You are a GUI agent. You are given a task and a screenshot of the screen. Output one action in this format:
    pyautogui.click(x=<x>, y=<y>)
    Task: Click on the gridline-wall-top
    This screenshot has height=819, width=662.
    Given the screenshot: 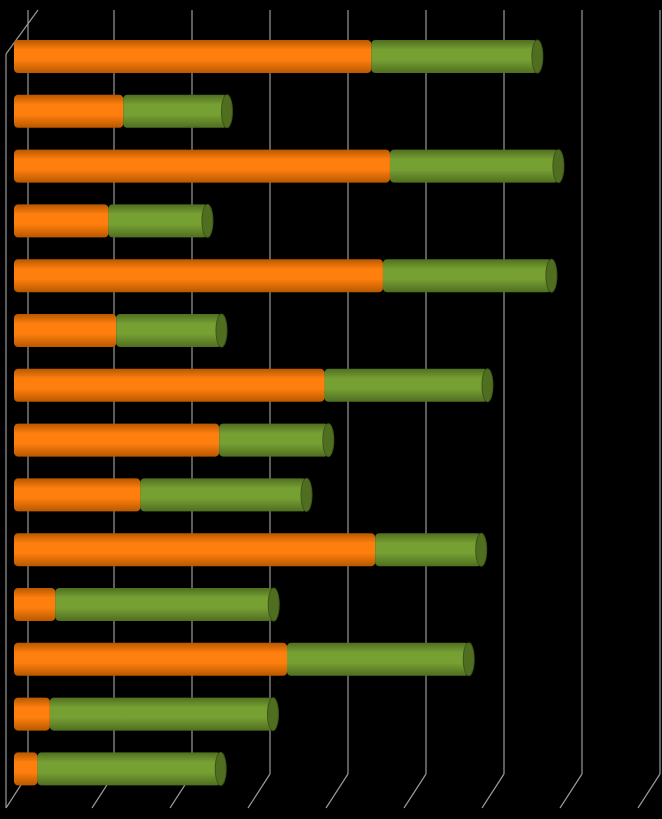 What is the action you would take?
    pyautogui.click(x=22, y=32)
    